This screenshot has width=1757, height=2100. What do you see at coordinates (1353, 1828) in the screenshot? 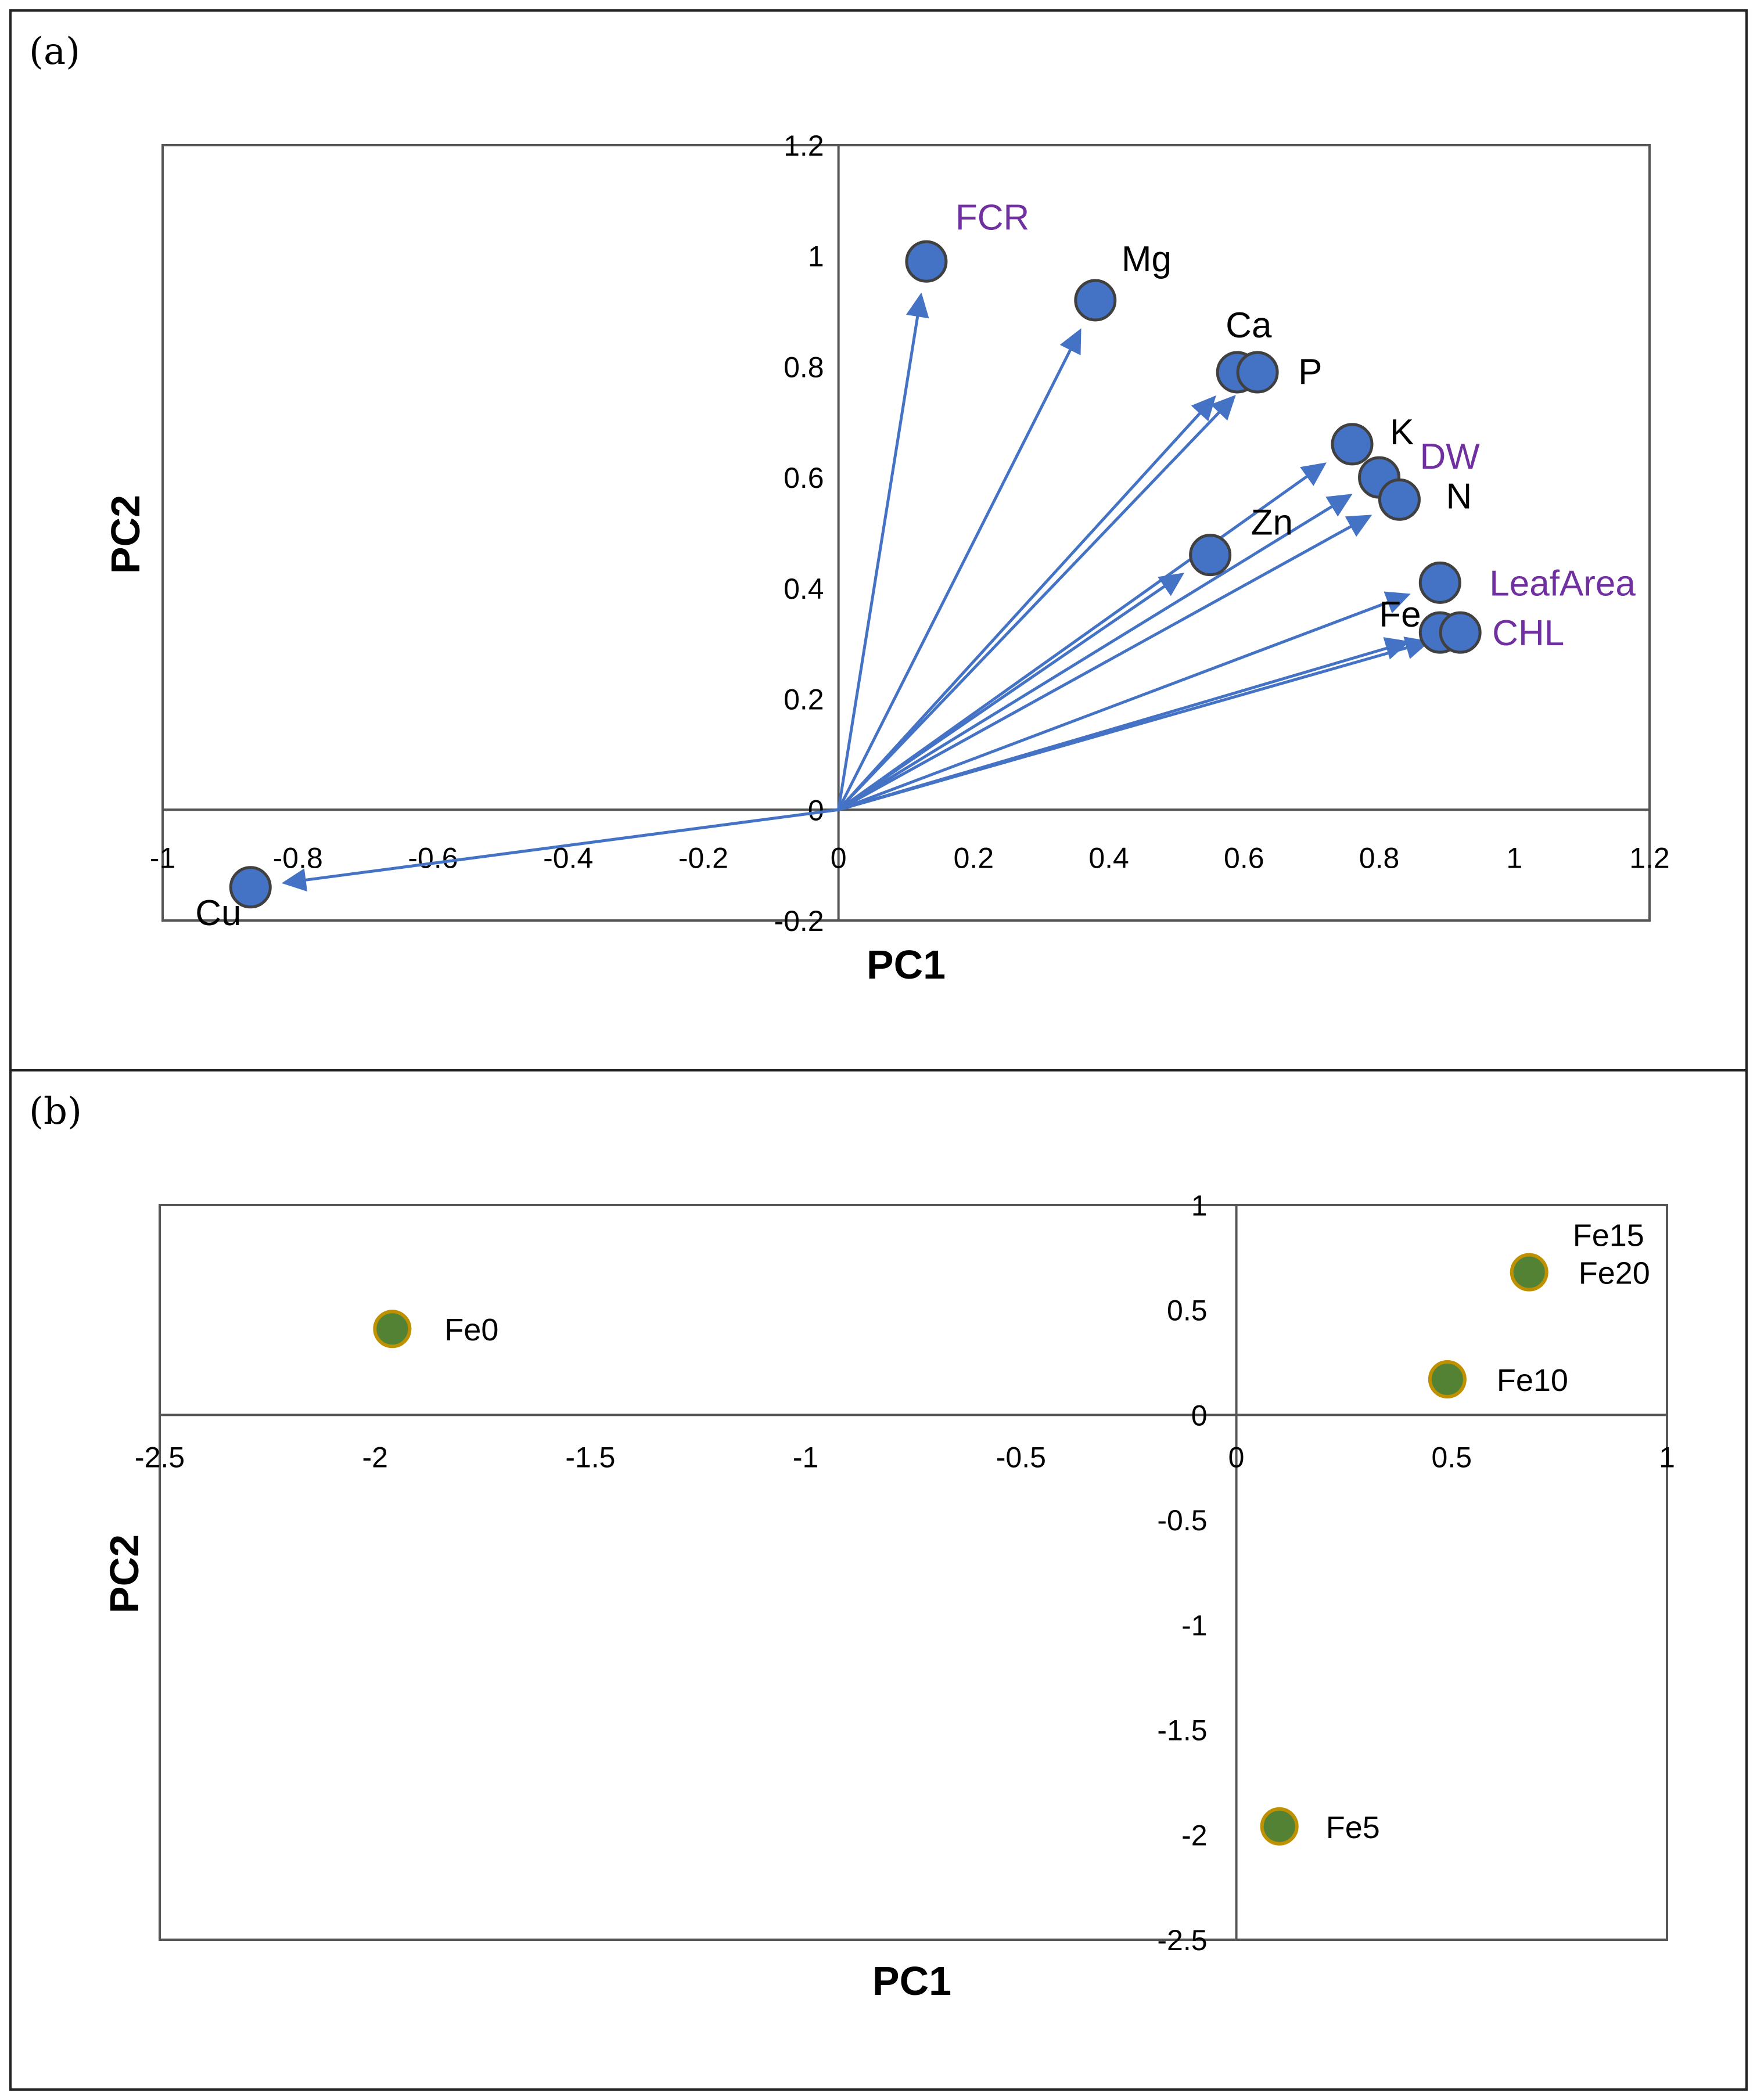
I see `treatment-label: Fe5` at bounding box center [1353, 1828].